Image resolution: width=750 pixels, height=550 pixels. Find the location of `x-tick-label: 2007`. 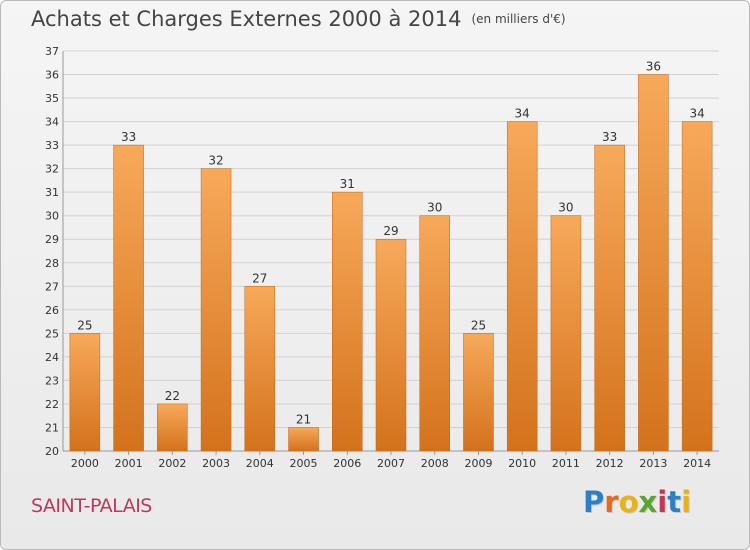

x-tick-label: 2007 is located at coordinates (391, 463).